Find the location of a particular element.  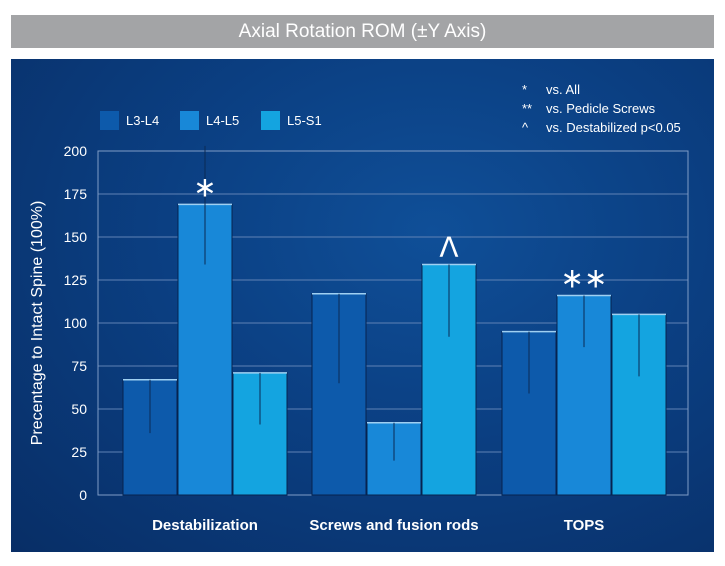

y-tick-label: 150 is located at coordinates (76, 237).